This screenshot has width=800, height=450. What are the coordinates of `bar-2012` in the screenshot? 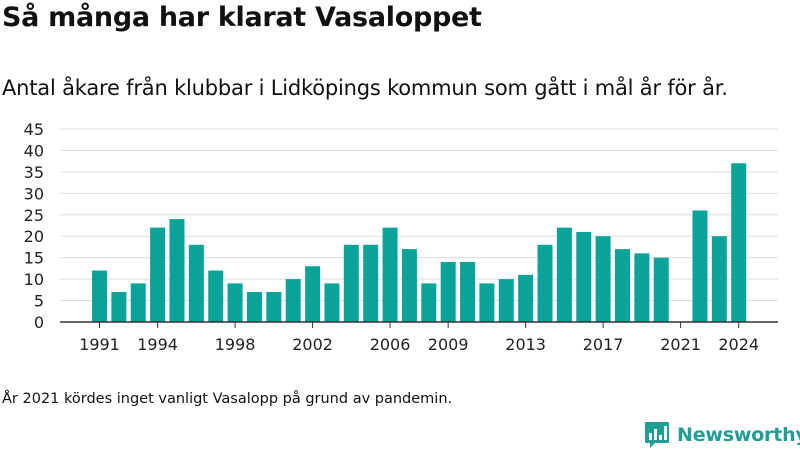 It's located at (506, 300).